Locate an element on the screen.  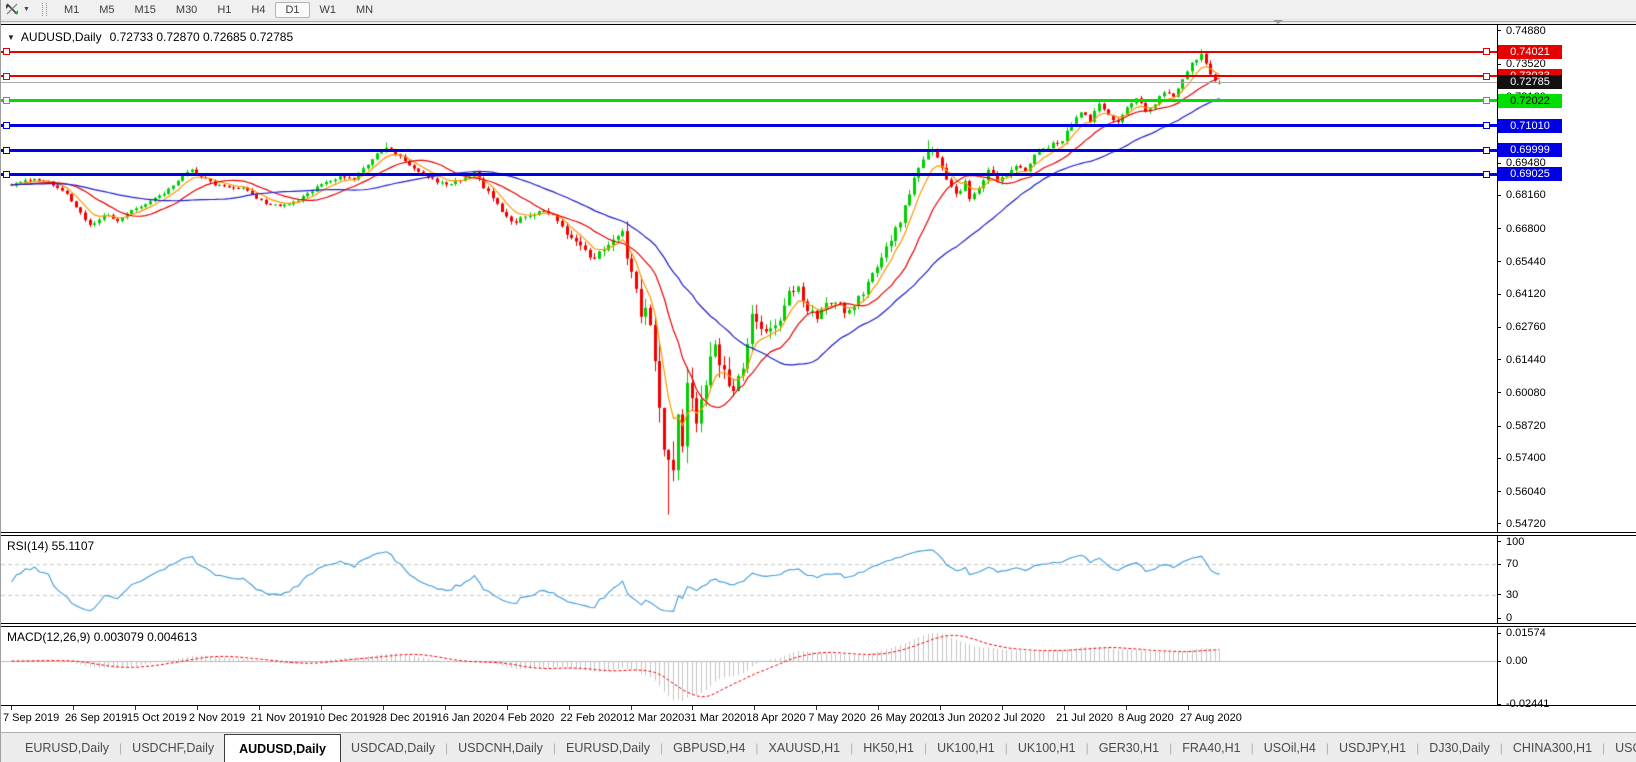
symbol-tab-usoil-h1: USOil,H1 is located at coordinates (1625, 748).